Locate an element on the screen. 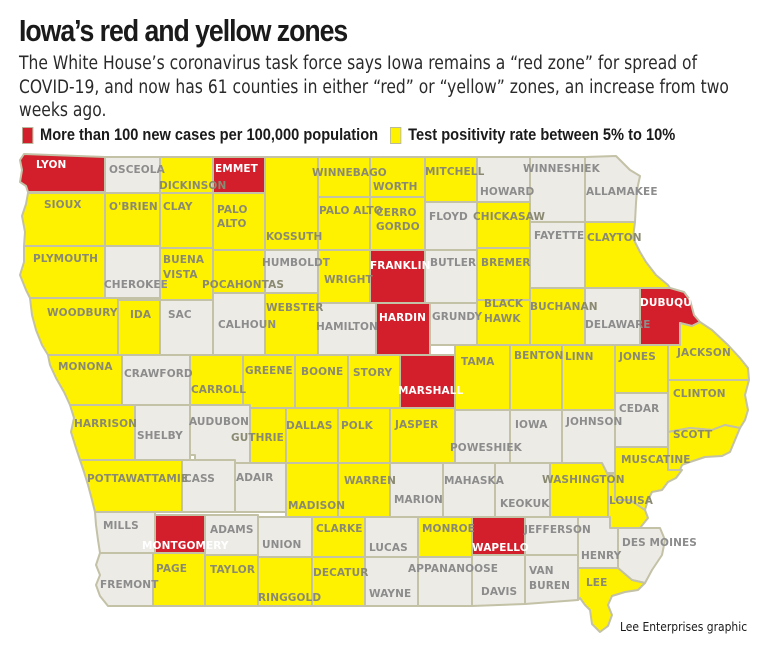  county-mitchell is located at coordinates (451, 179).